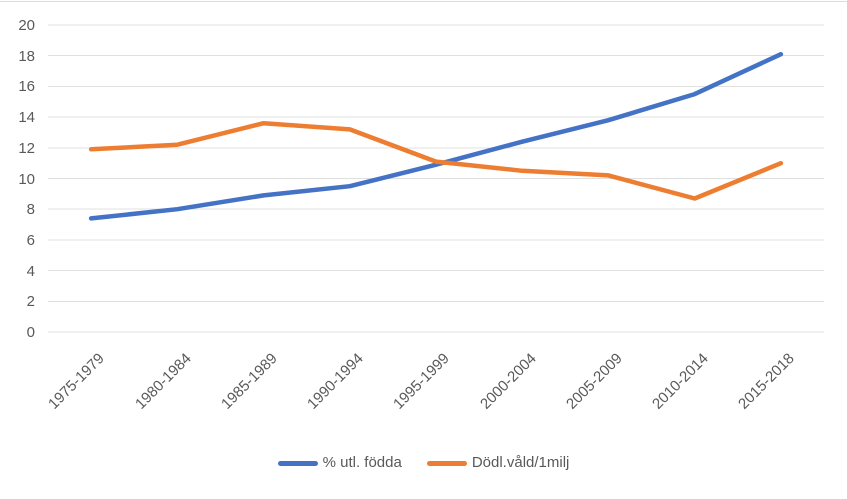 Image resolution: width=847 pixels, height=499 pixels. I want to click on legend: % utl. födda Dödl.våld/1milj, so click(423, 463).